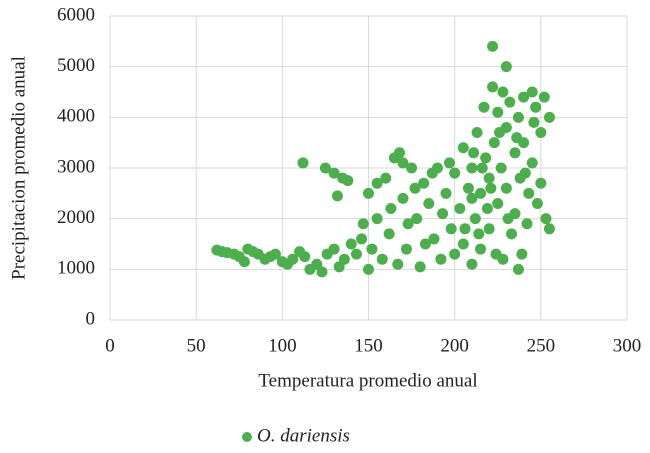 Image resolution: width=650 pixels, height=453 pixels. What do you see at coordinates (196, 345) in the screenshot?
I see `x-tick-label: 50` at bounding box center [196, 345].